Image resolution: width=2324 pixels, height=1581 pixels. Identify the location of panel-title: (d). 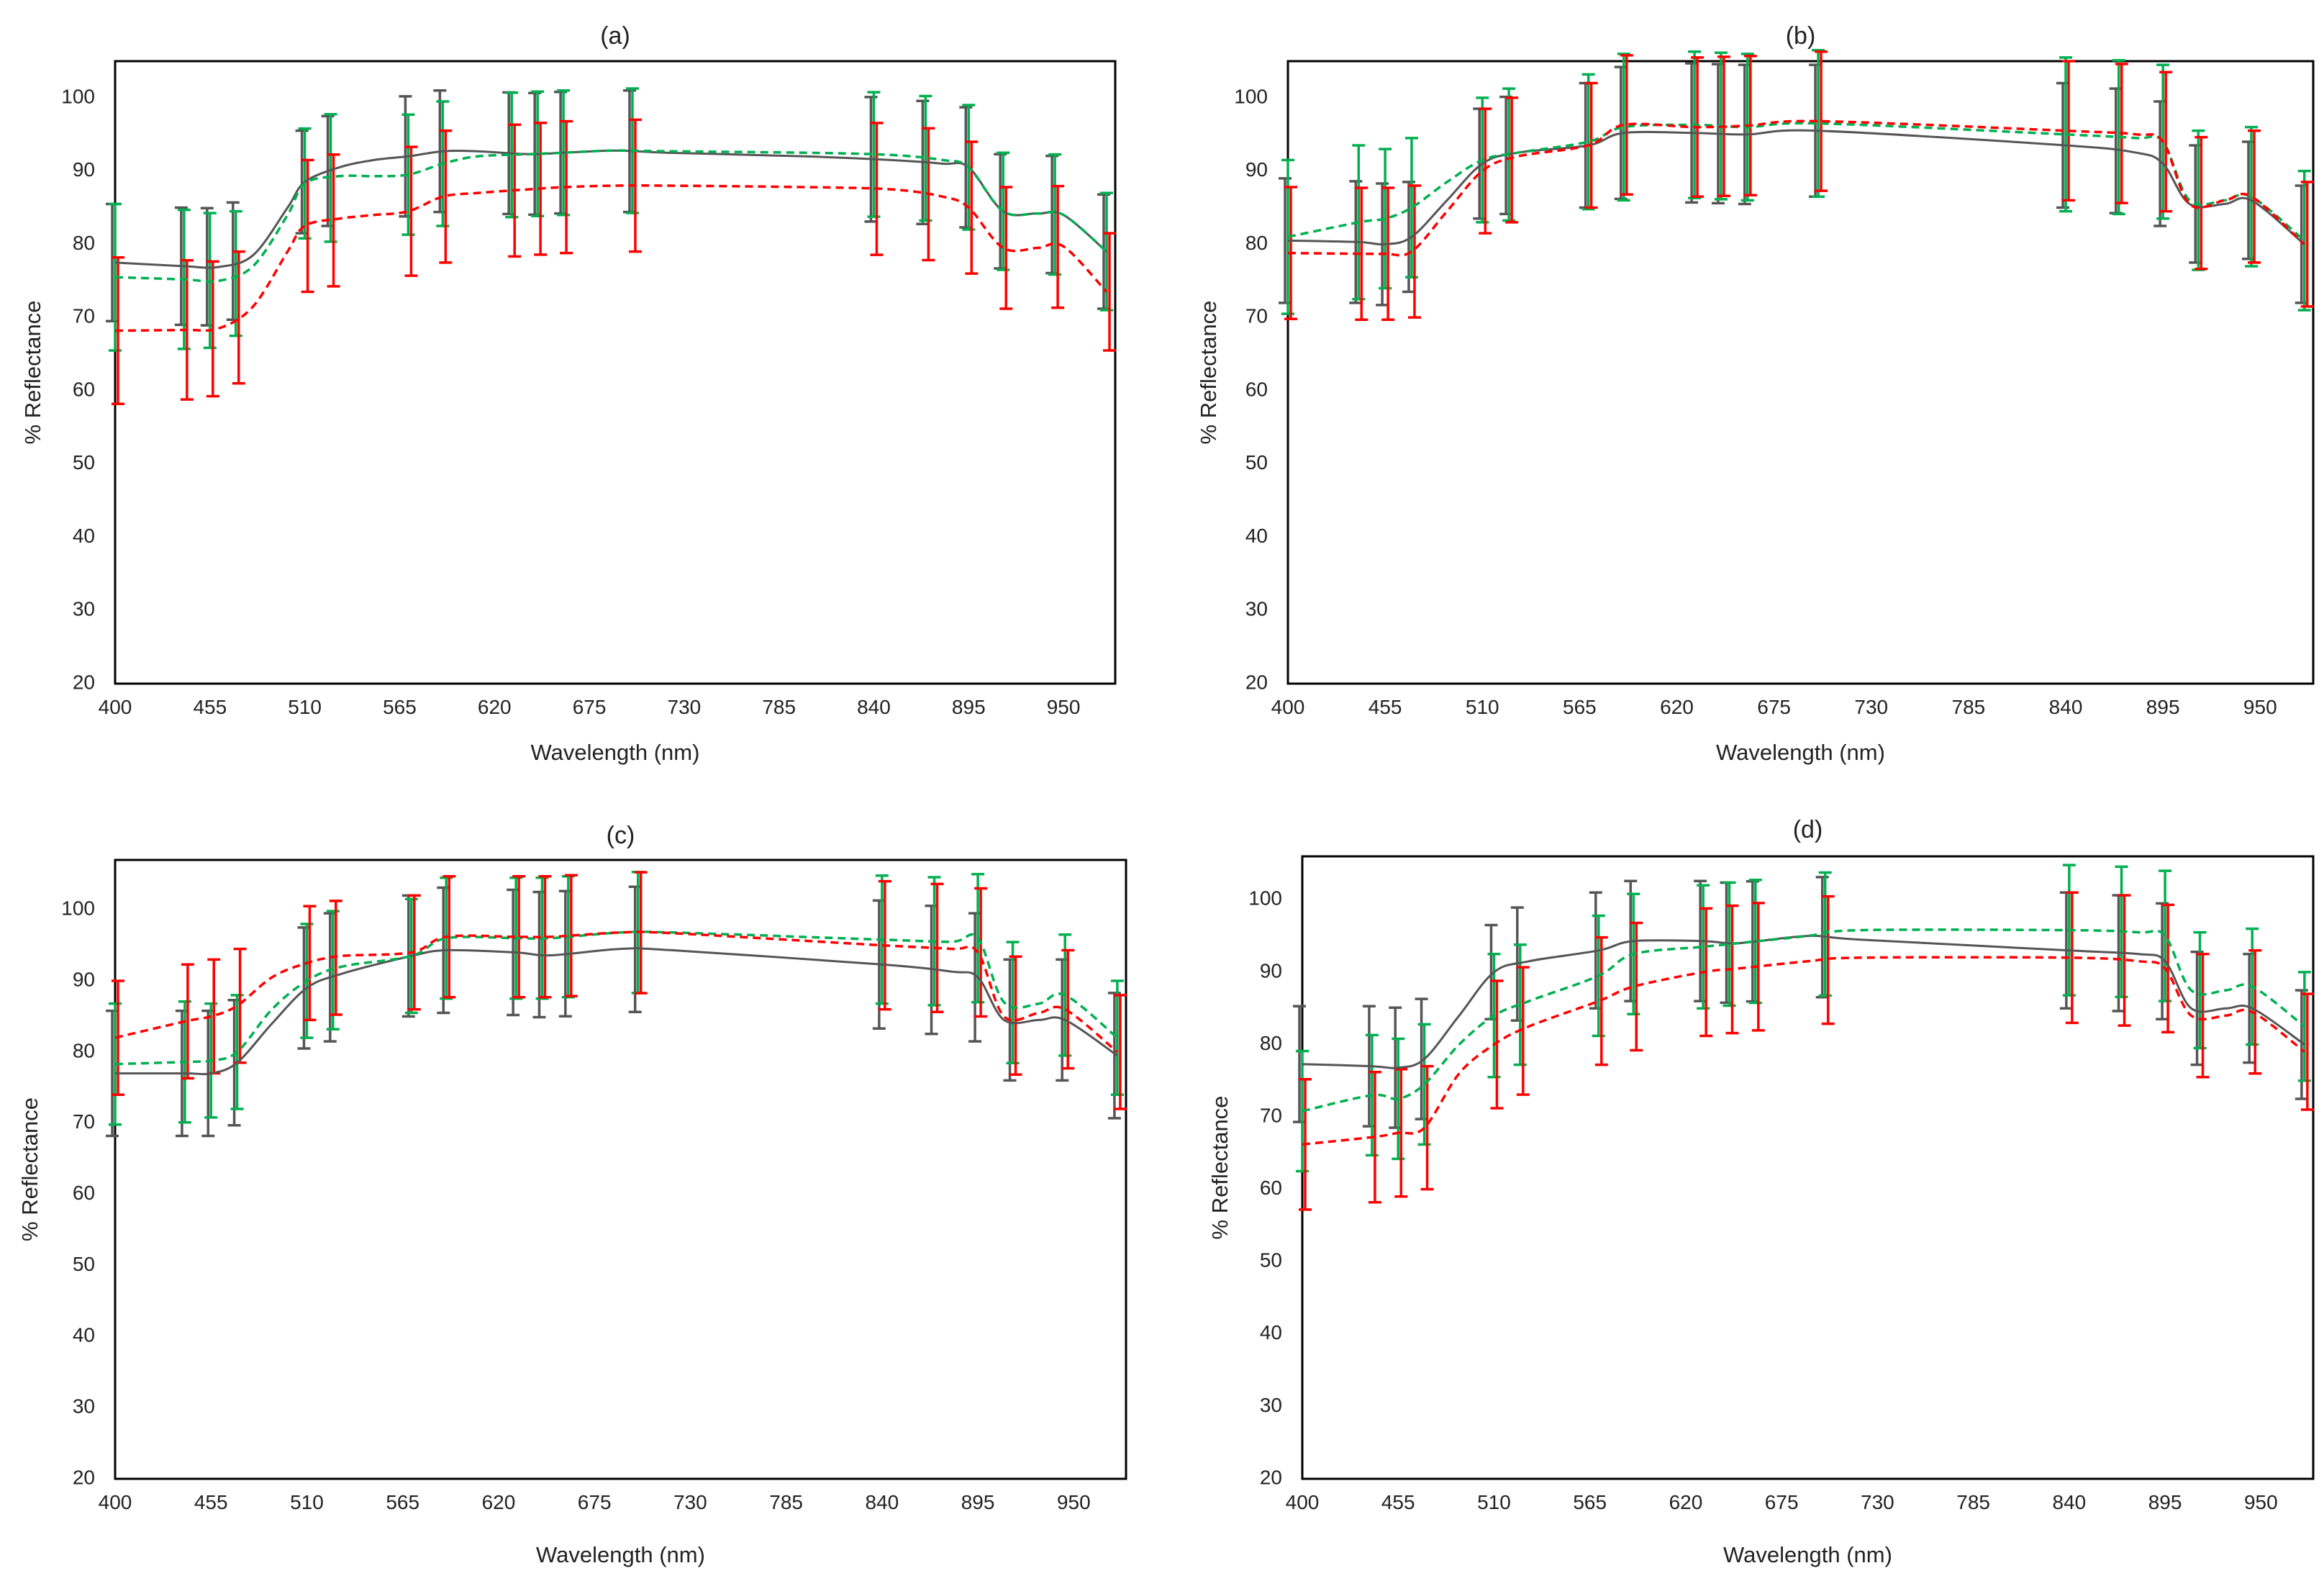
(1808, 829).